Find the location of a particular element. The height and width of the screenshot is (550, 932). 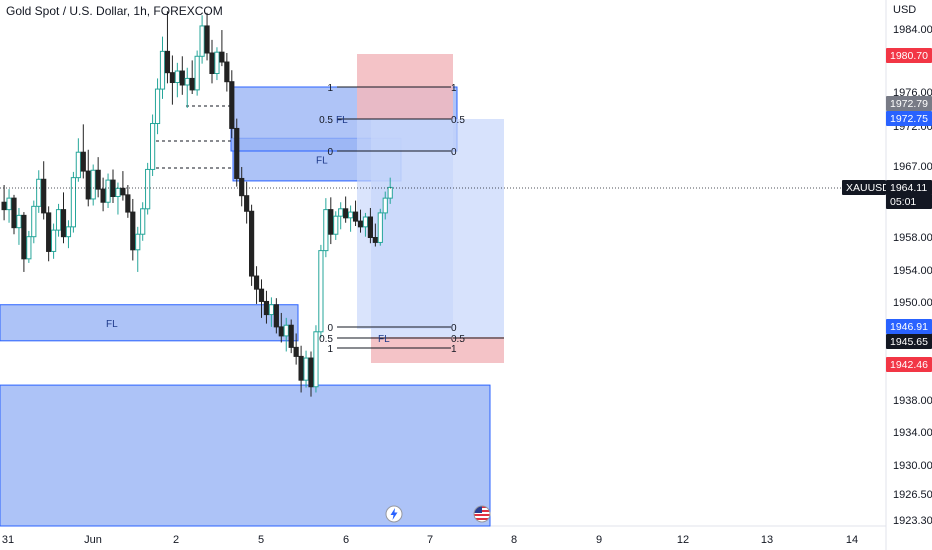

x-tick-label-5: 7 is located at coordinates (430, 540).